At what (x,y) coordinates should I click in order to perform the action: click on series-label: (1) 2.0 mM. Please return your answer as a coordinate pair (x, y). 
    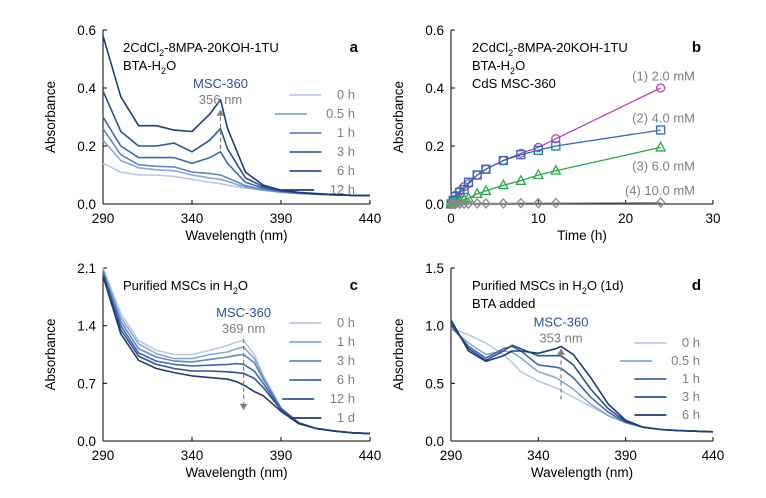
    Looking at the image, I should click on (663, 75).